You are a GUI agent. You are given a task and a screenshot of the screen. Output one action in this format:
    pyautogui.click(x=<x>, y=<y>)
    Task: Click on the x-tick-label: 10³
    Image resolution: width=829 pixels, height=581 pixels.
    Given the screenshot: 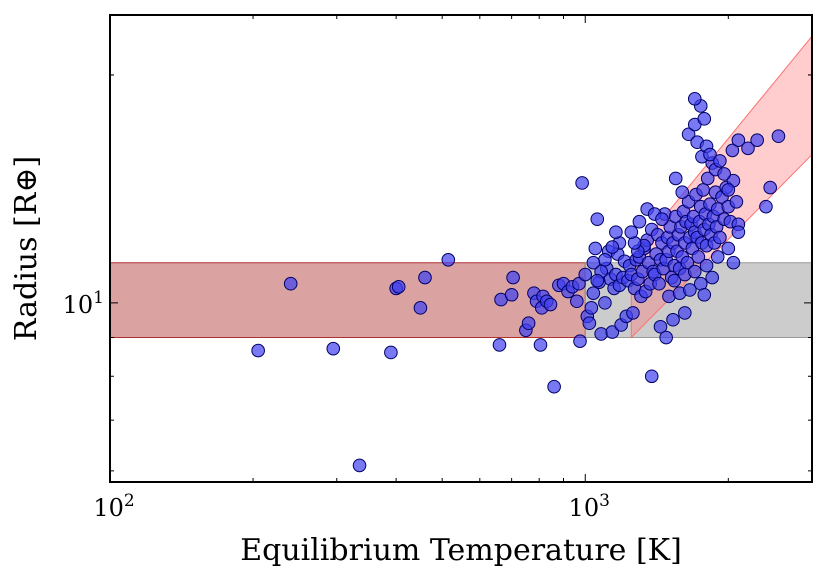 What is the action you would take?
    pyautogui.click(x=589, y=506)
    